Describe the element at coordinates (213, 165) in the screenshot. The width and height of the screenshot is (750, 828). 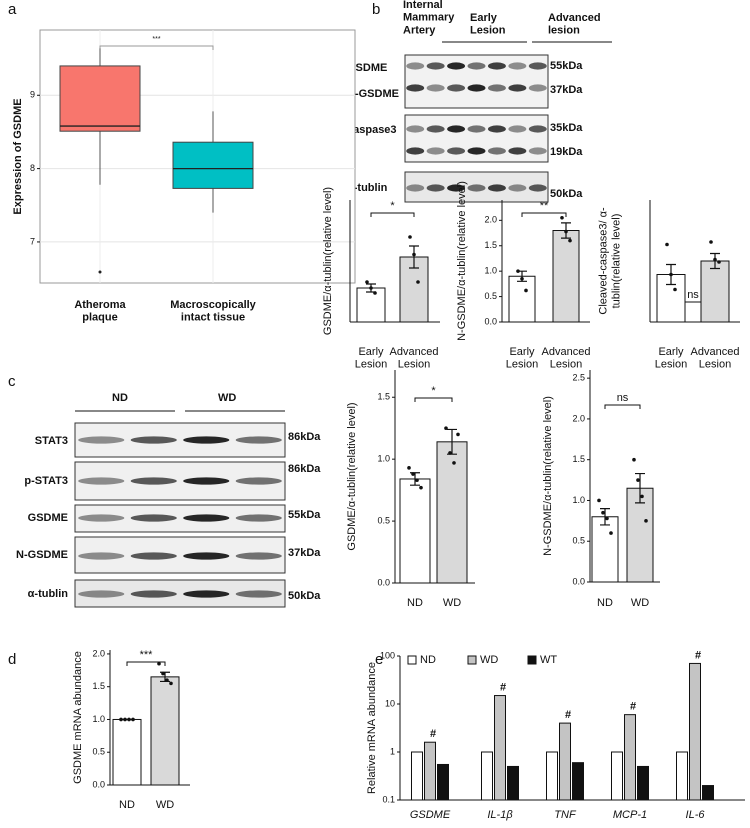
I see `box` at that location.